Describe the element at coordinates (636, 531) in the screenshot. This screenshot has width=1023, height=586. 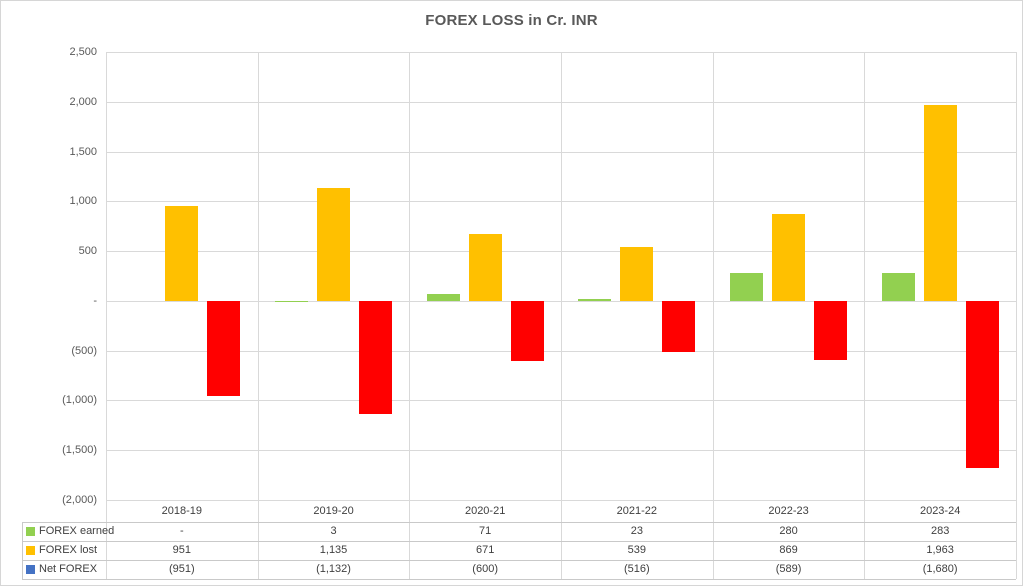
I see `table-cell: 23` at that location.